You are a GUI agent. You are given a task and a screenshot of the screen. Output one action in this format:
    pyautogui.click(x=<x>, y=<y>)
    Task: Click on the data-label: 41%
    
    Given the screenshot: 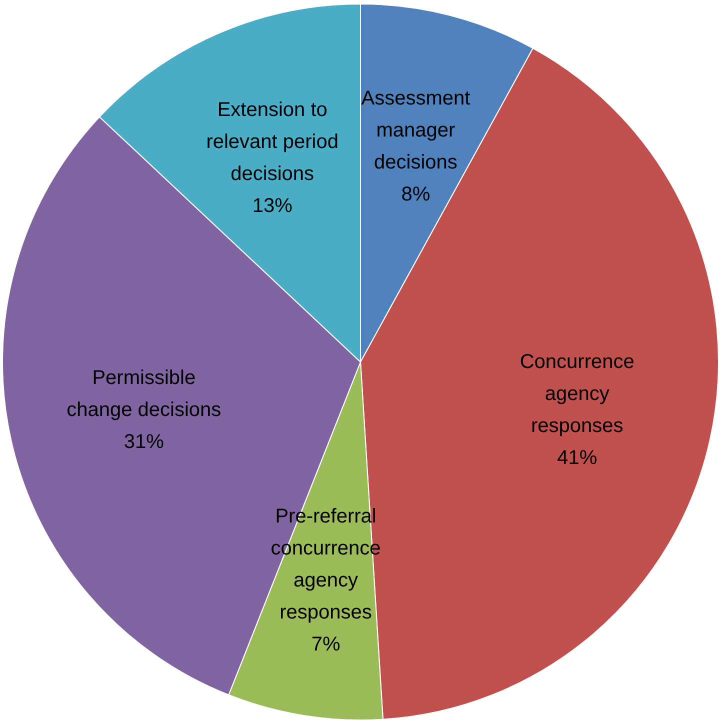 What is the action you would take?
    pyautogui.click(x=577, y=457)
    